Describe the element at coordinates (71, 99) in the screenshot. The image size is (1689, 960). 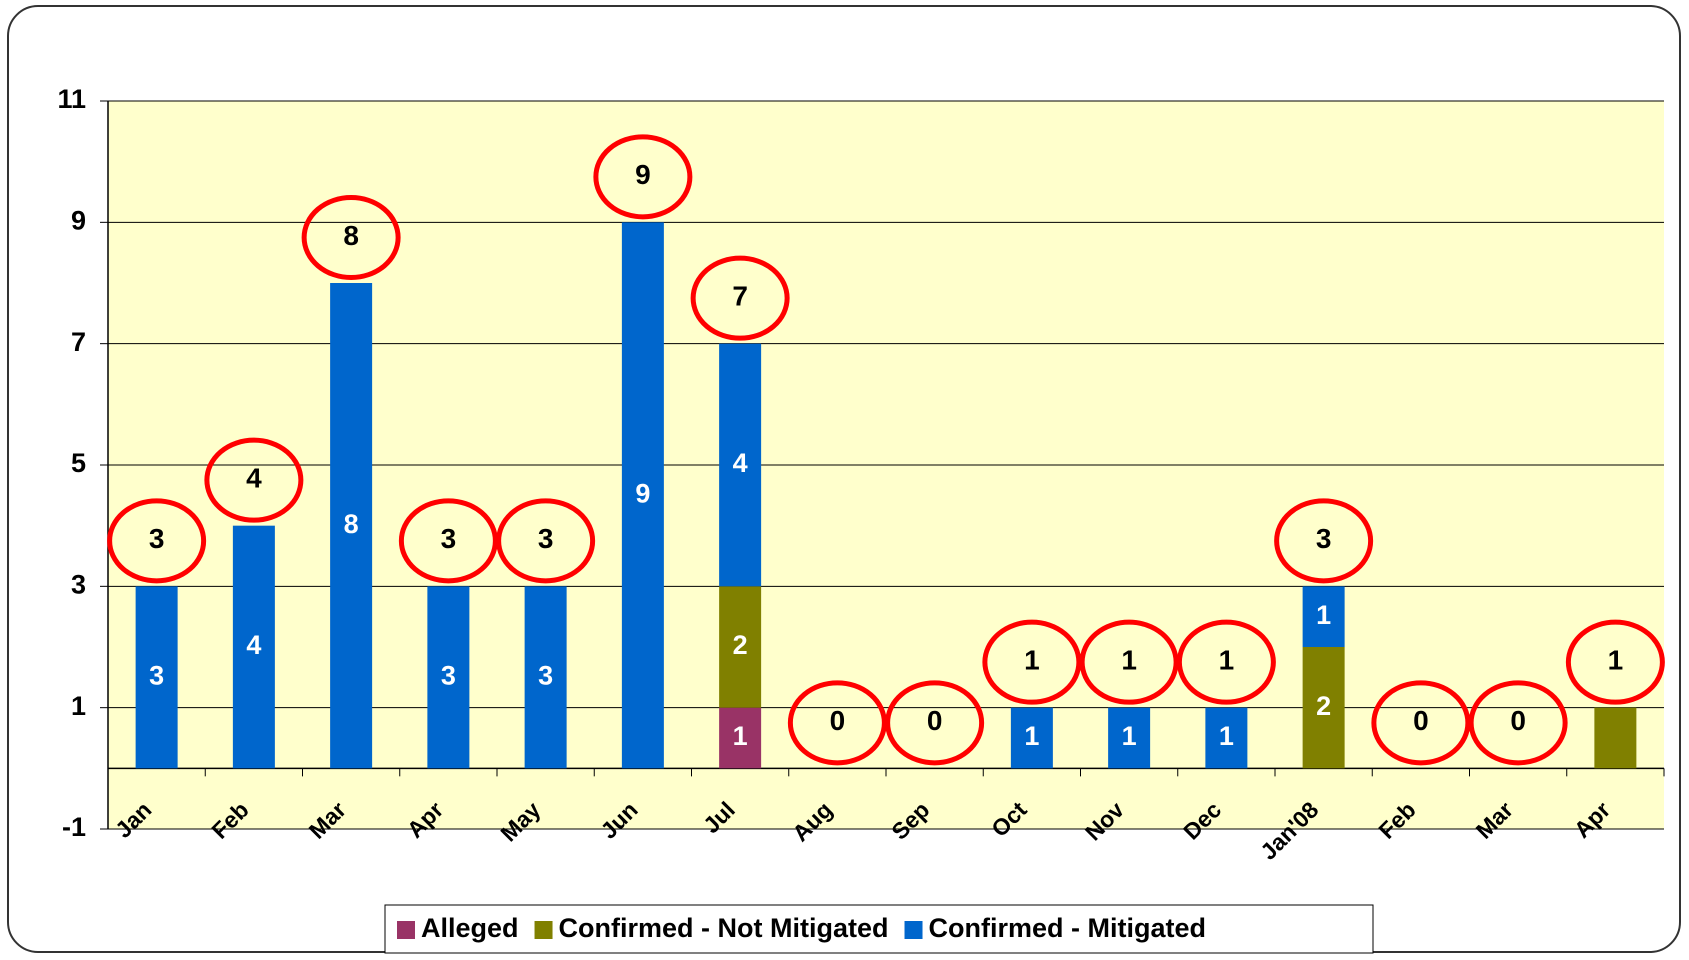
I see `y-tick-label: 11` at that location.